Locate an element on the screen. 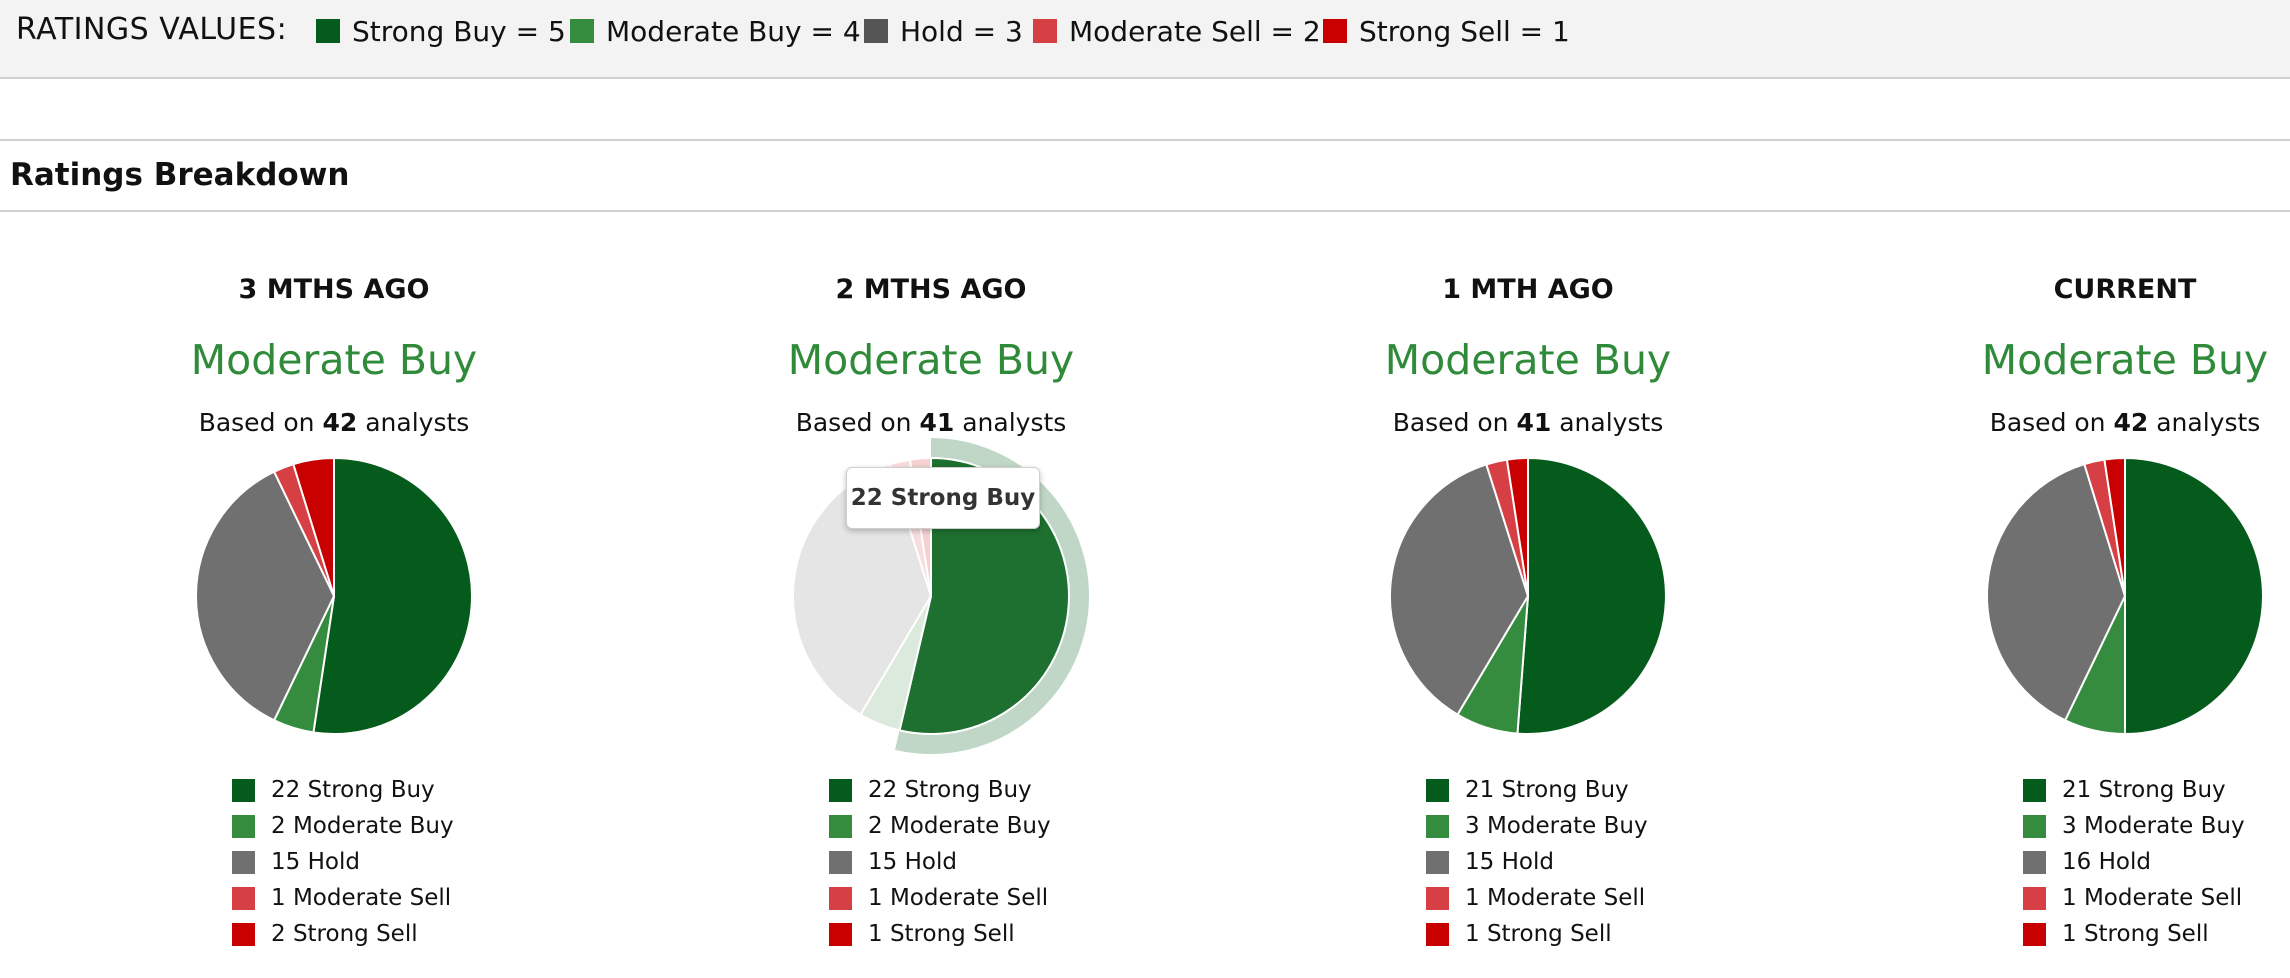 The height and width of the screenshot is (978, 2290). ratings-value-label: Strong Buy = 5 is located at coordinates (459, 31).